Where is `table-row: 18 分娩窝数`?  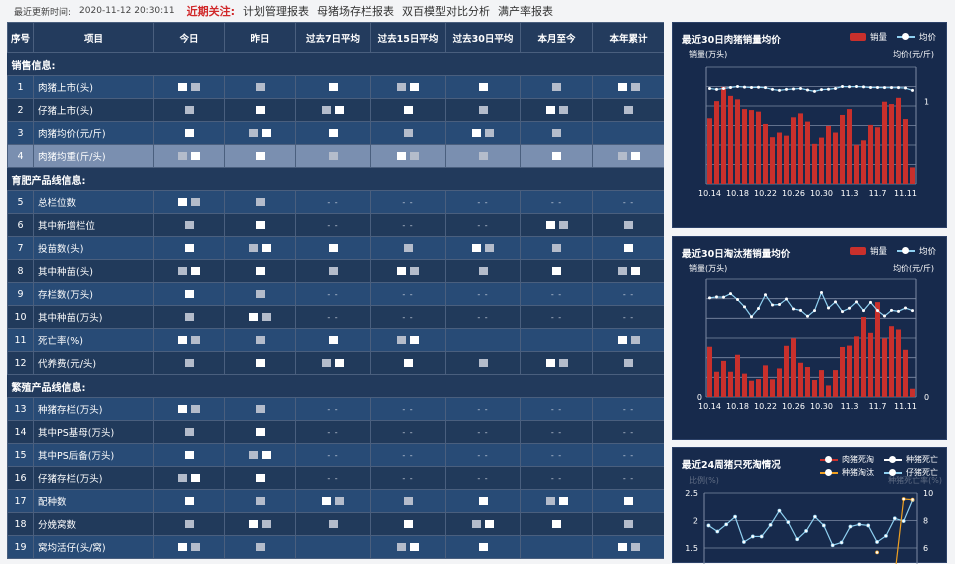 table-row: 18 分娩窝数 is located at coordinates (335, 524).